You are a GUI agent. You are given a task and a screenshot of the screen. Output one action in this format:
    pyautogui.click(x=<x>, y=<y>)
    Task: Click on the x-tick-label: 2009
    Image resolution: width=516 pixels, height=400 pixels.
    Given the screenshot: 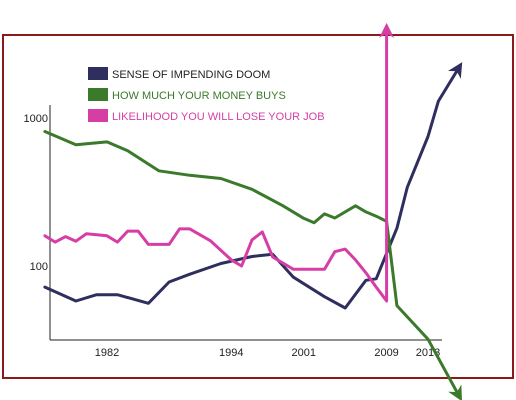 What is the action you would take?
    pyautogui.click(x=386, y=353)
    